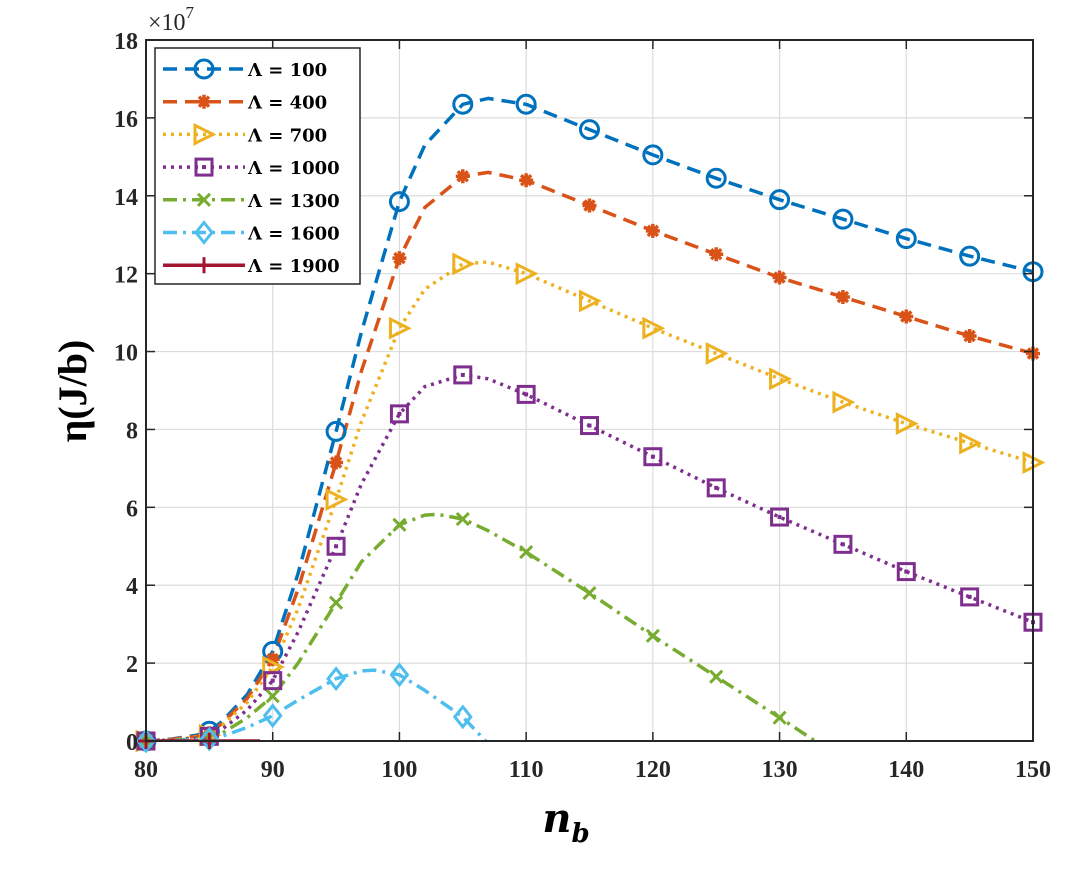 This screenshot has height=894, width=1076. I want to click on y-tick-label: 14, so click(126, 198).